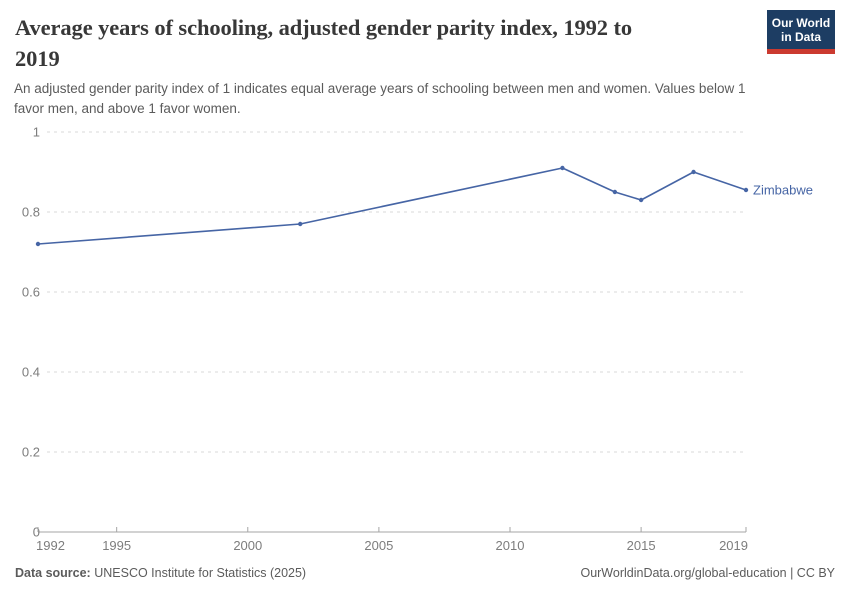 The width and height of the screenshot is (850, 600). What do you see at coordinates (127, 108) in the screenshot?
I see `chart-subtitle-line-2: favor men, and above 1 favor women.` at bounding box center [127, 108].